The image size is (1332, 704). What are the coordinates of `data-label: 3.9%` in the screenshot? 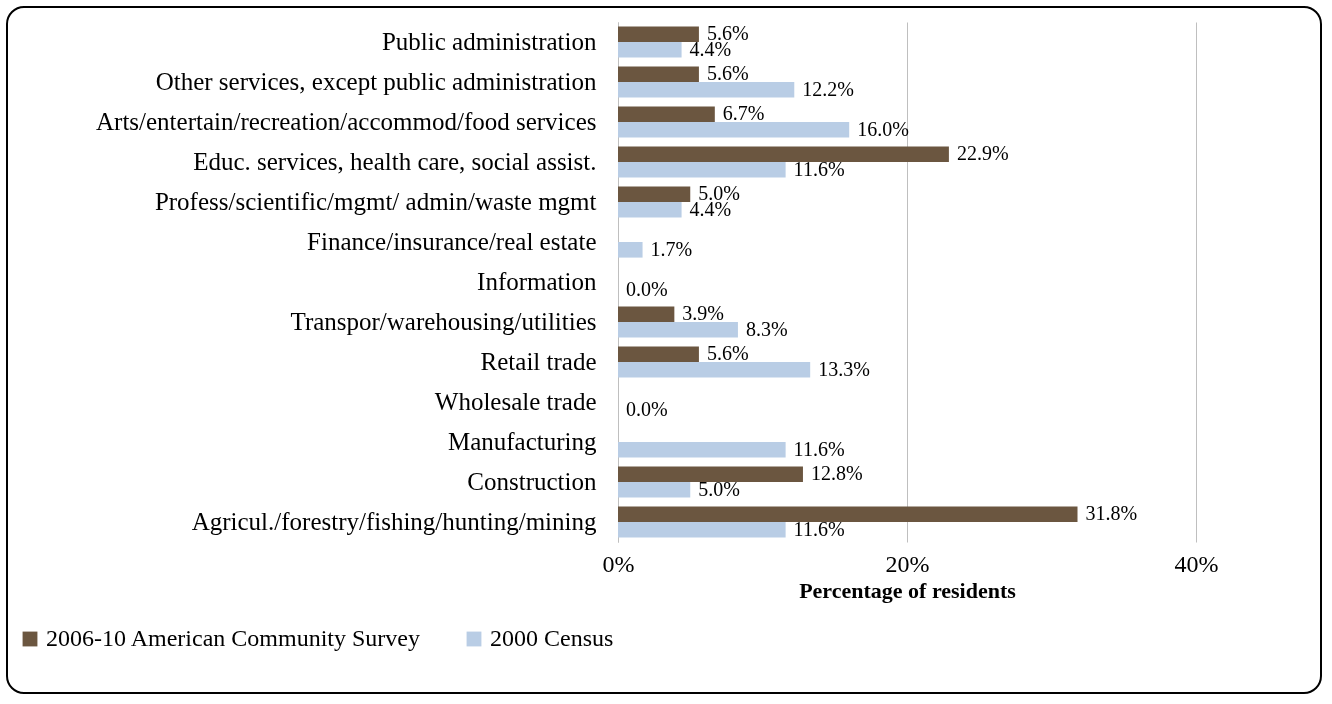 It's located at (703, 313).